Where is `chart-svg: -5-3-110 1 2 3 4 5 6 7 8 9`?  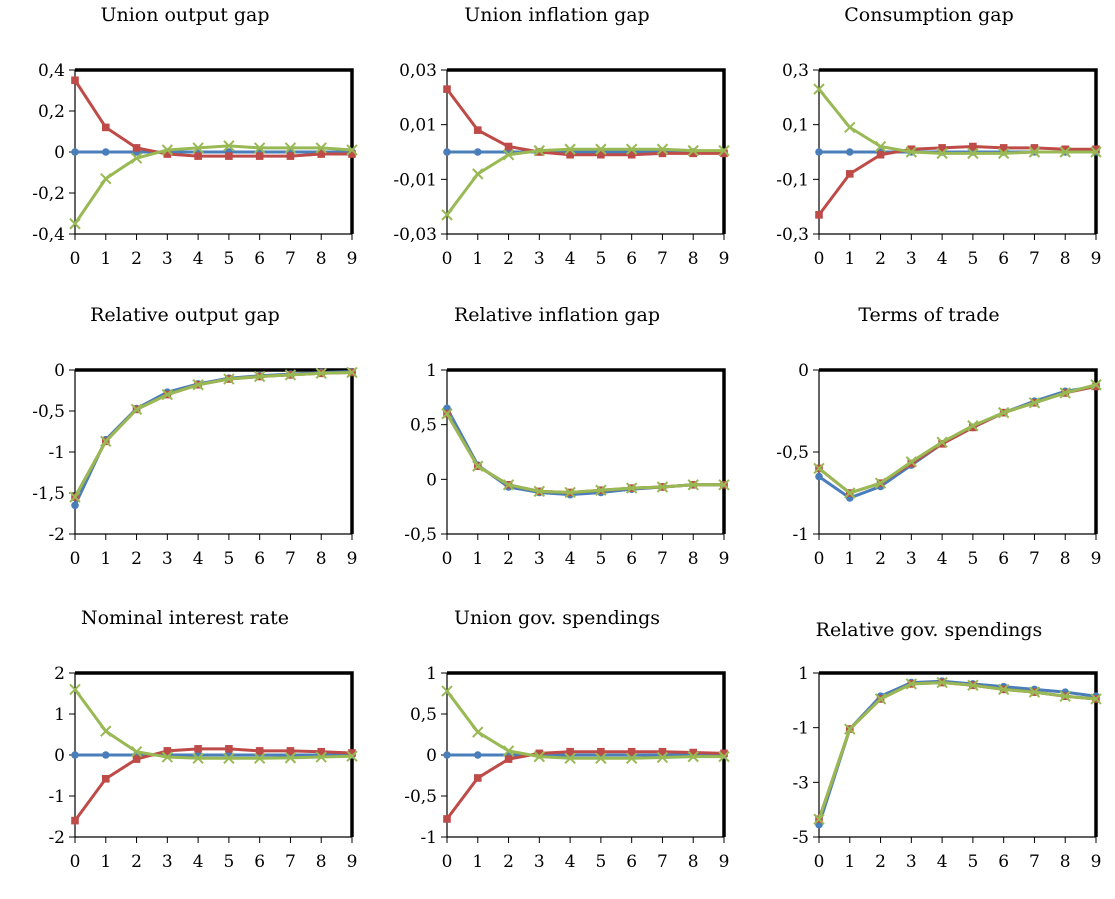
chart-svg: -5-3-110 1 2 3 4 5 6 7 8 9 is located at coordinates (947, 768).